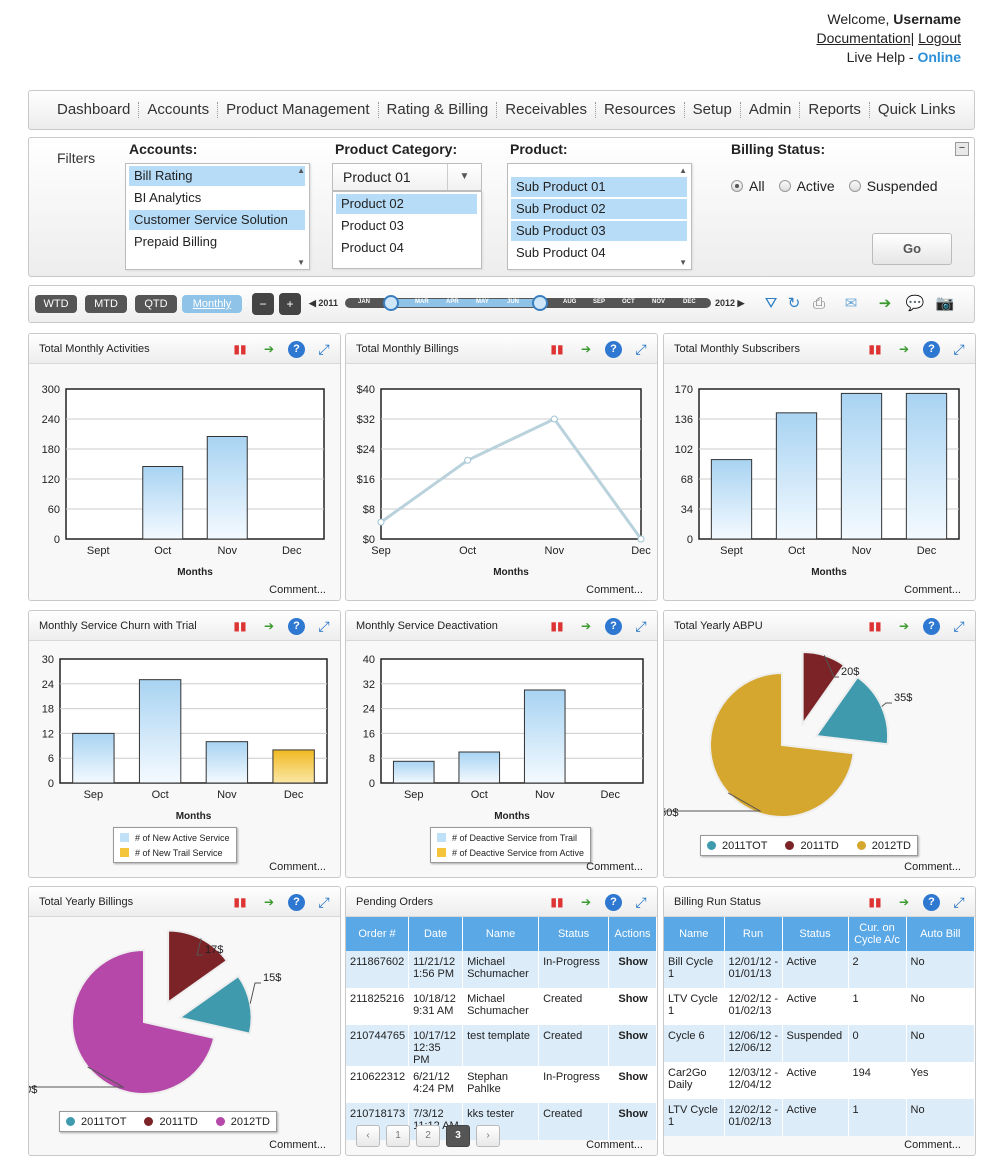  What do you see at coordinates (217, 176) in the screenshot?
I see `account-option: Bill Rating` at bounding box center [217, 176].